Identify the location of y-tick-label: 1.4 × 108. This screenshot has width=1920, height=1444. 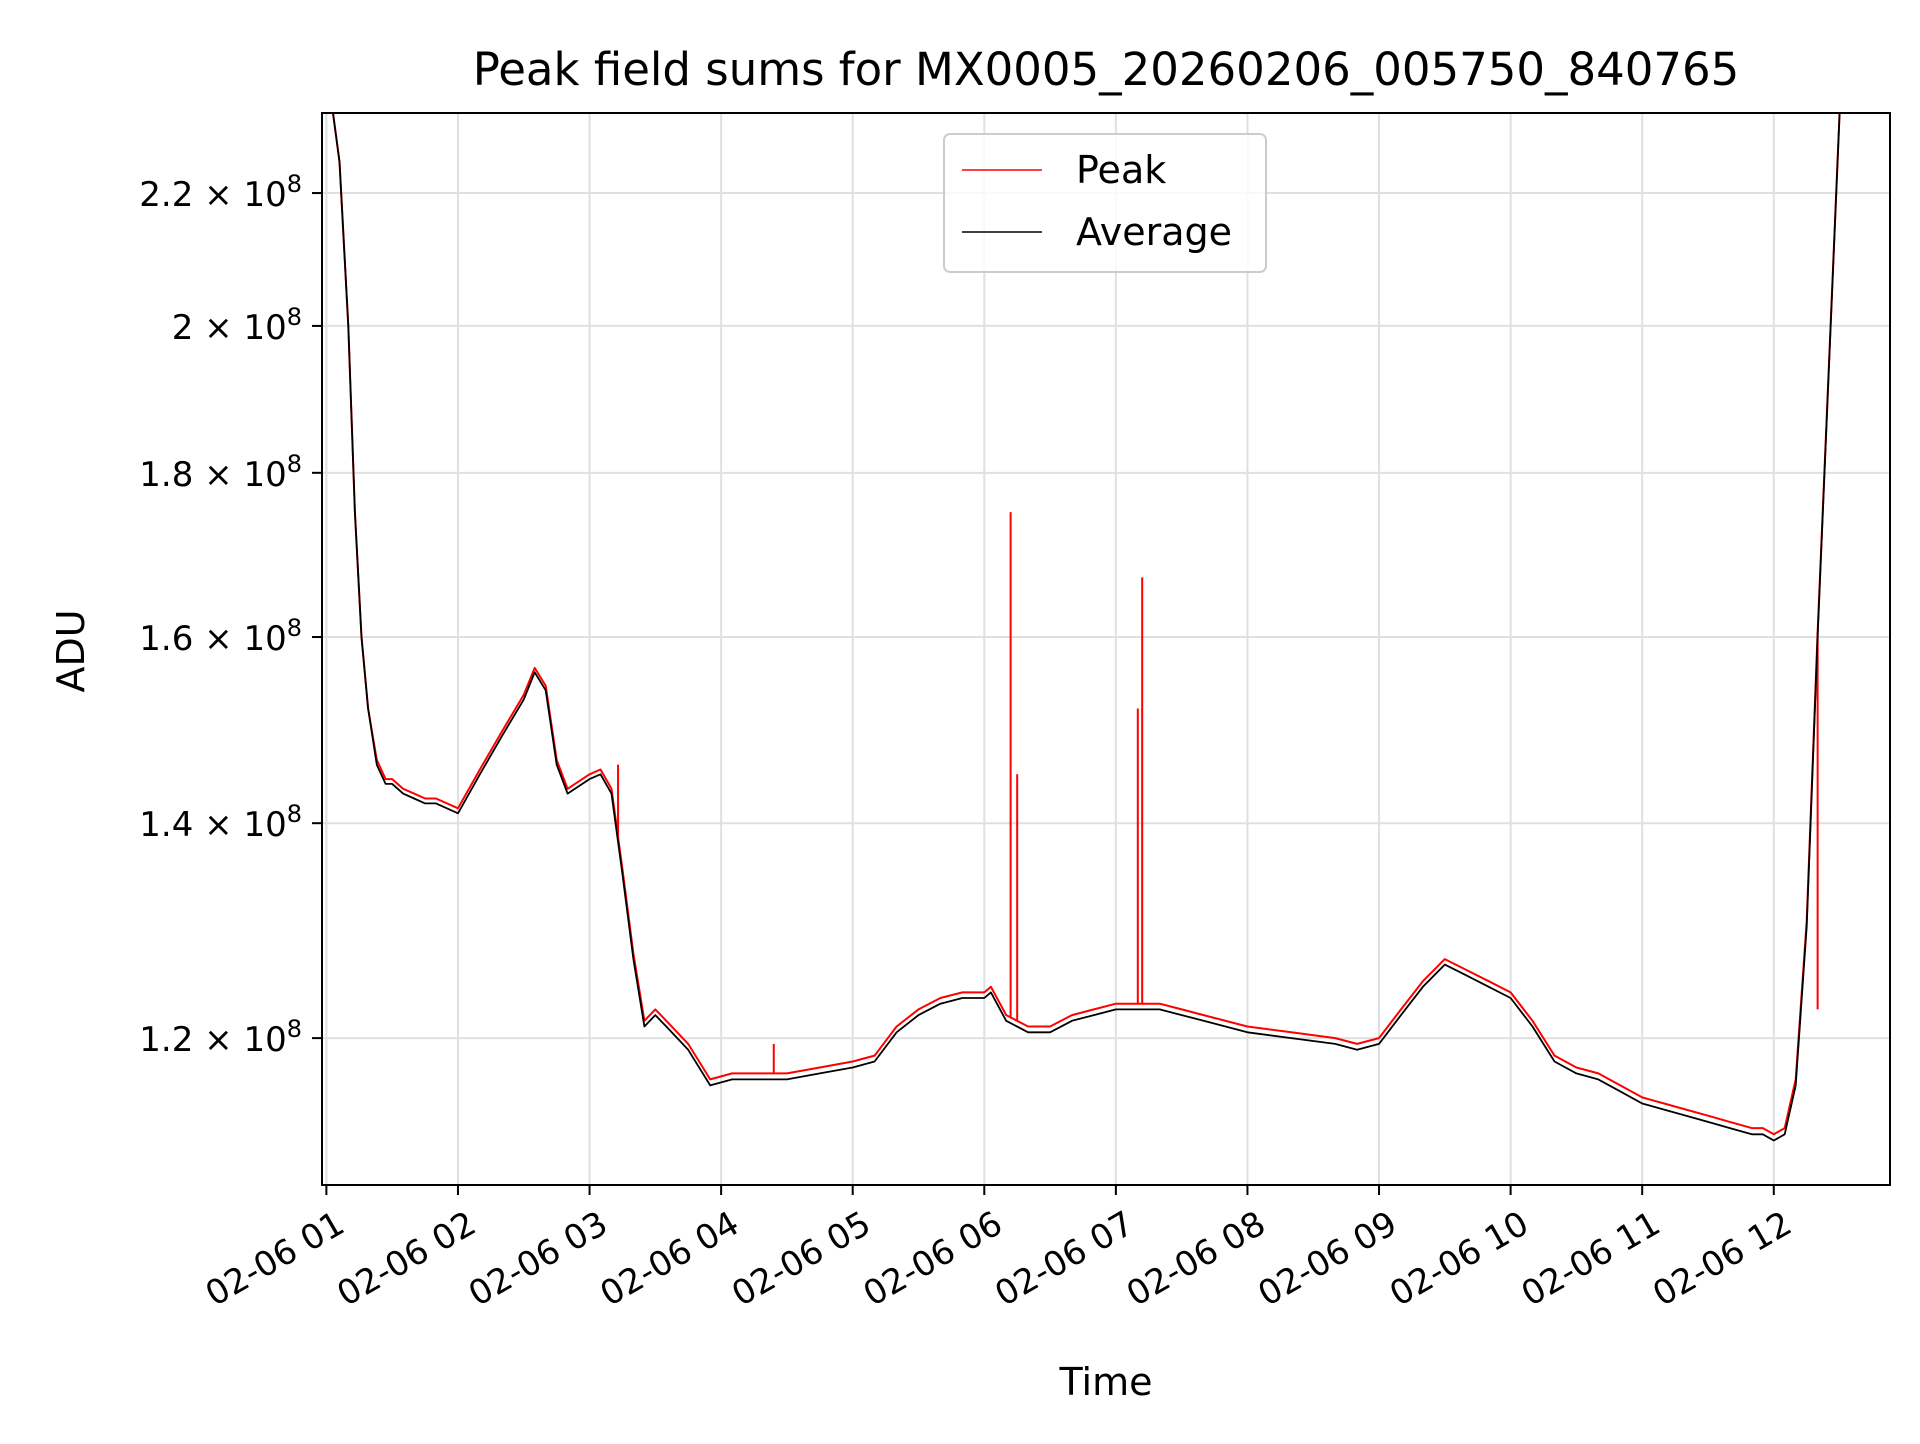
(220, 822).